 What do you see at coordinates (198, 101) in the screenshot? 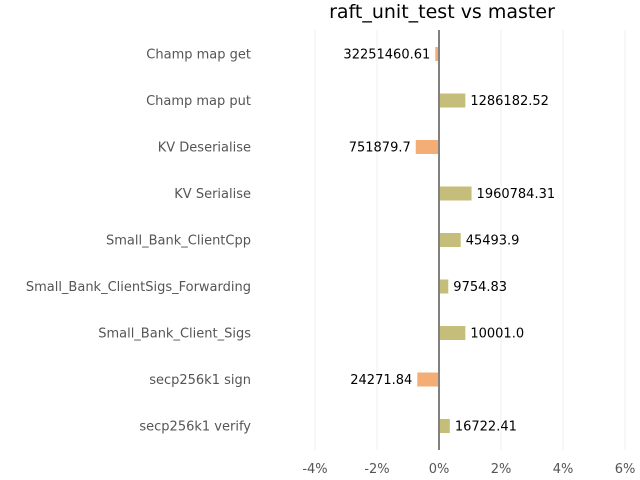
I see `category-label: Champ map put` at bounding box center [198, 101].